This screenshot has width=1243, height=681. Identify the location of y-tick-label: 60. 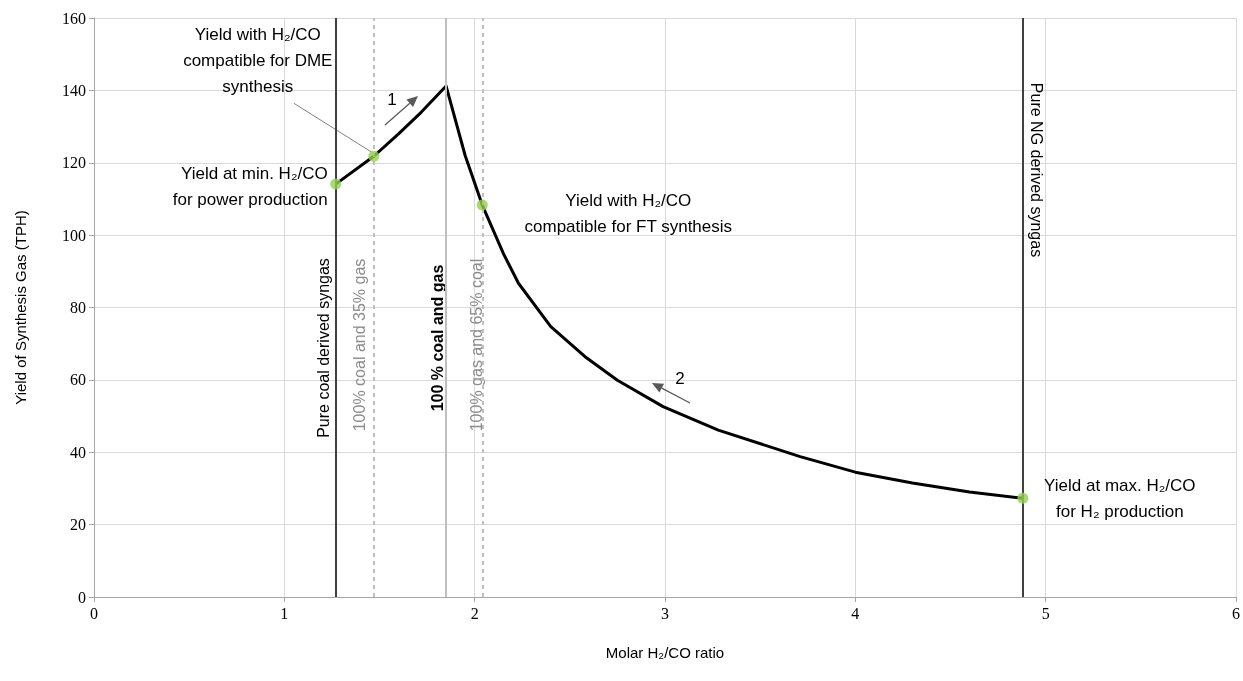
(78, 380).